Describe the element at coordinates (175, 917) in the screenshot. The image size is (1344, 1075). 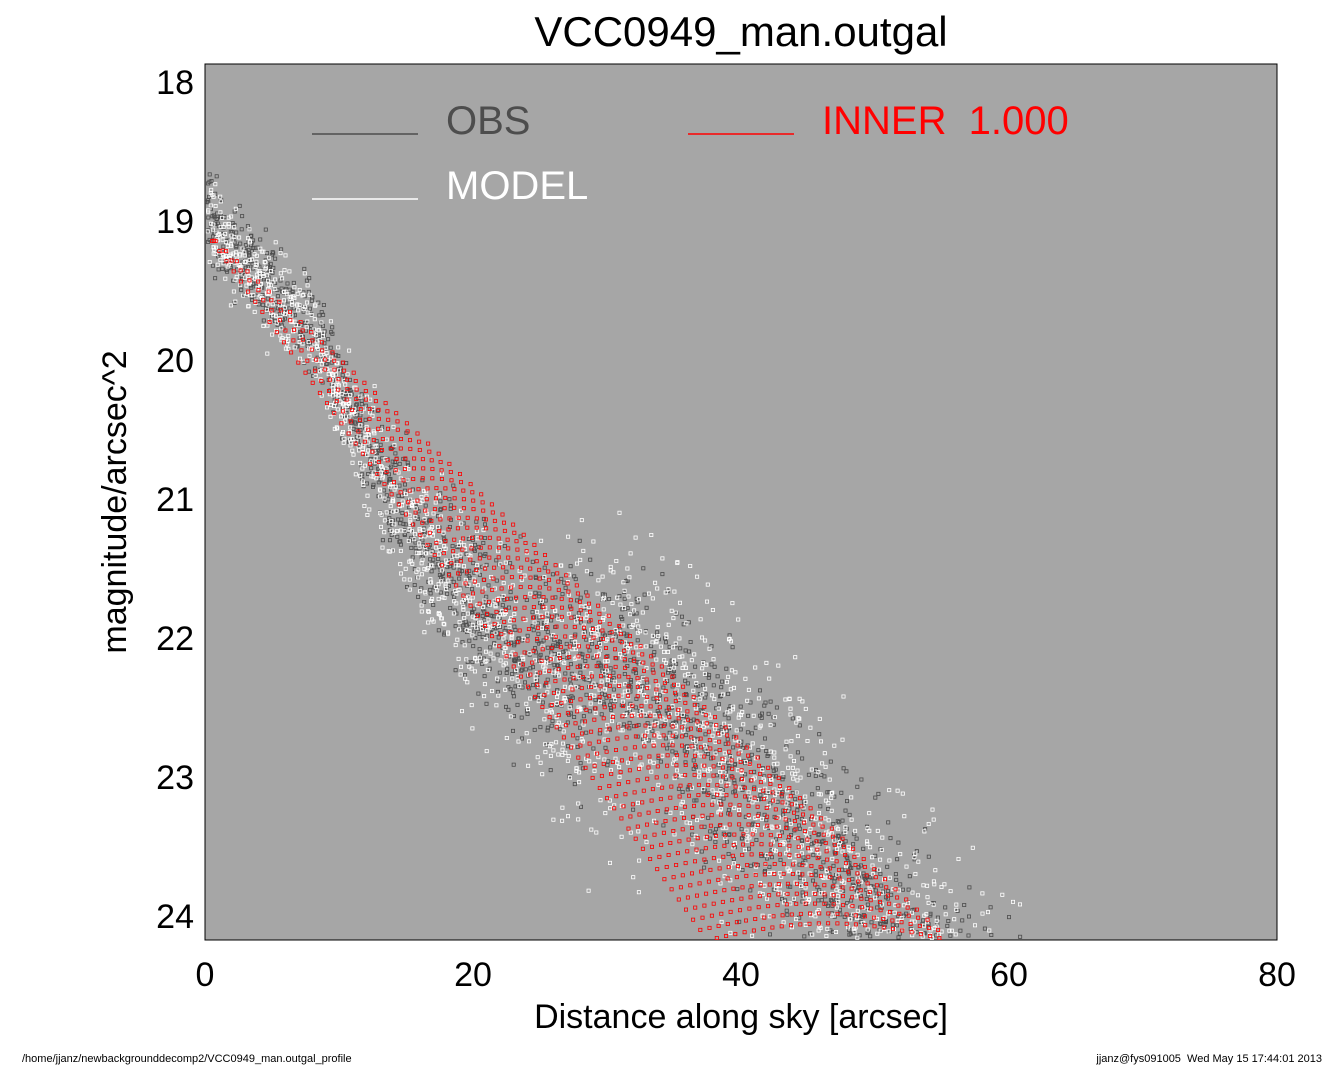
I see `y-tick-label: 24` at that location.